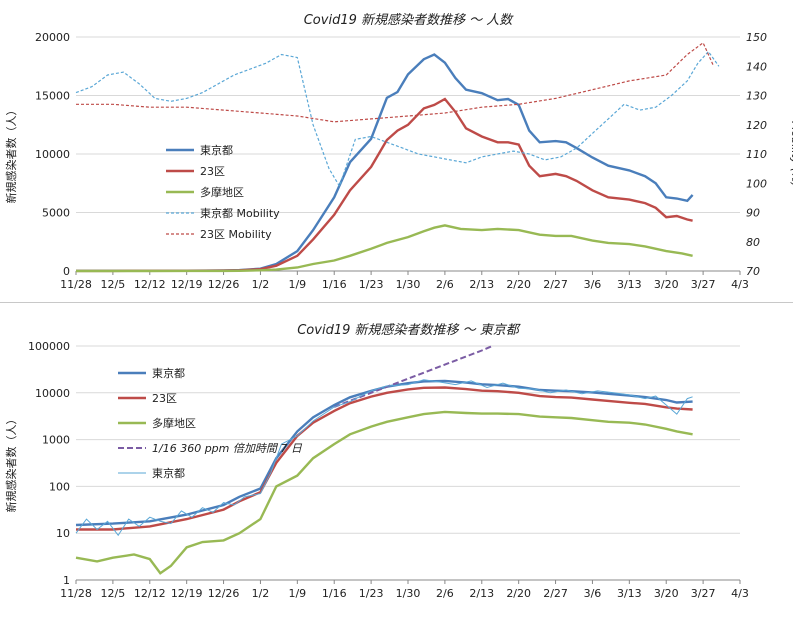 Image resolution: width=793 pixels, height=617 pixels. I want to click on y-tick-label: 5000, so click(56, 213).